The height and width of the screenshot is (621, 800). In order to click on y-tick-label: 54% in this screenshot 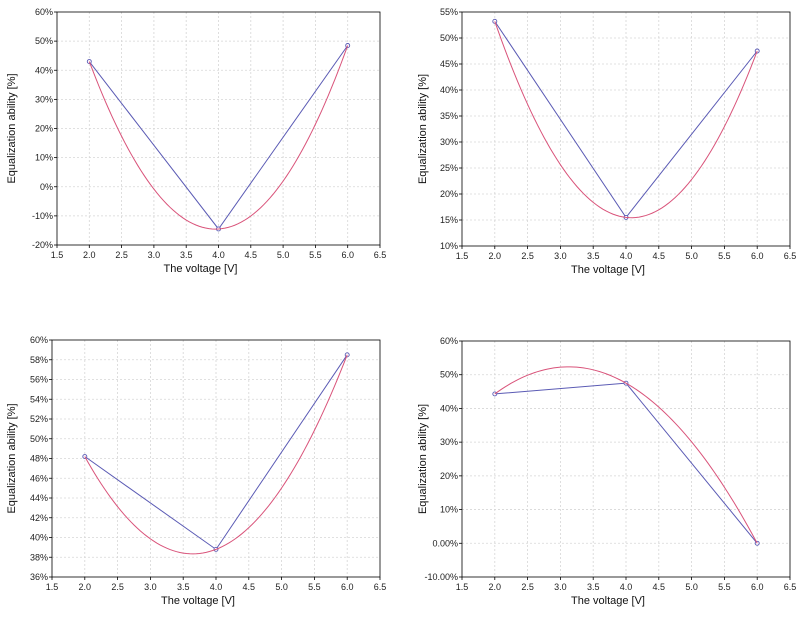, I will do `click(39, 399)`.